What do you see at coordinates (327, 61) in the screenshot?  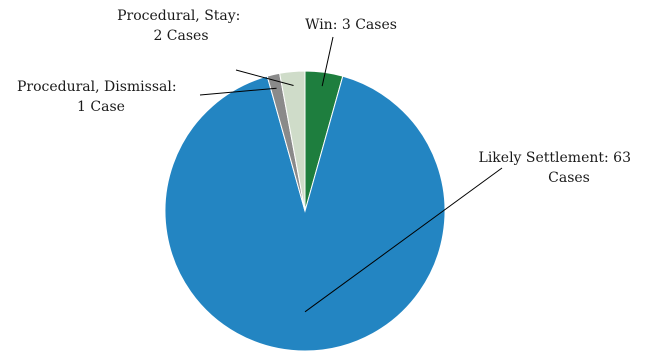 I see `leader-line-win` at bounding box center [327, 61].